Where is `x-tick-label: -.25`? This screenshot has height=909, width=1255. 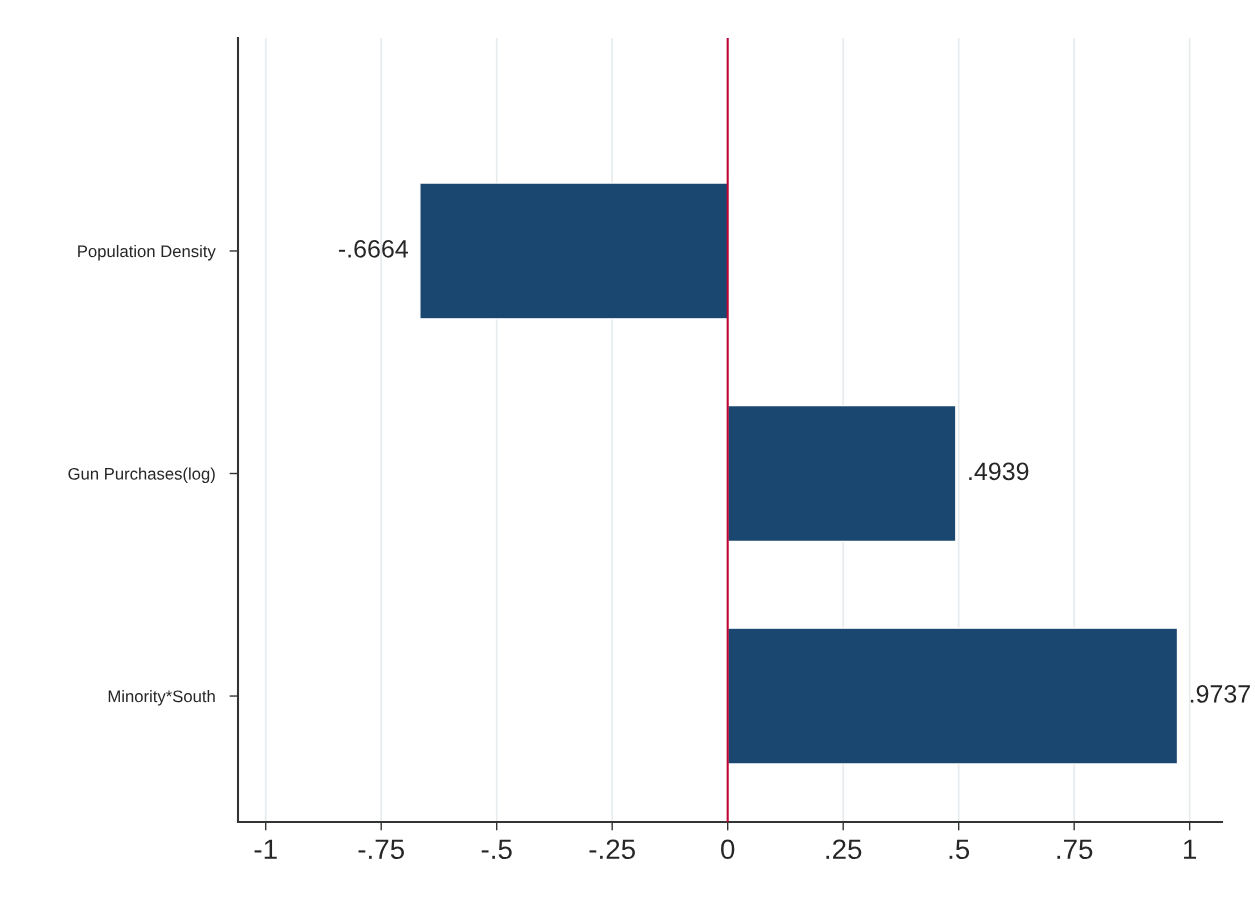 x-tick-label: -.25 is located at coordinates (612, 849).